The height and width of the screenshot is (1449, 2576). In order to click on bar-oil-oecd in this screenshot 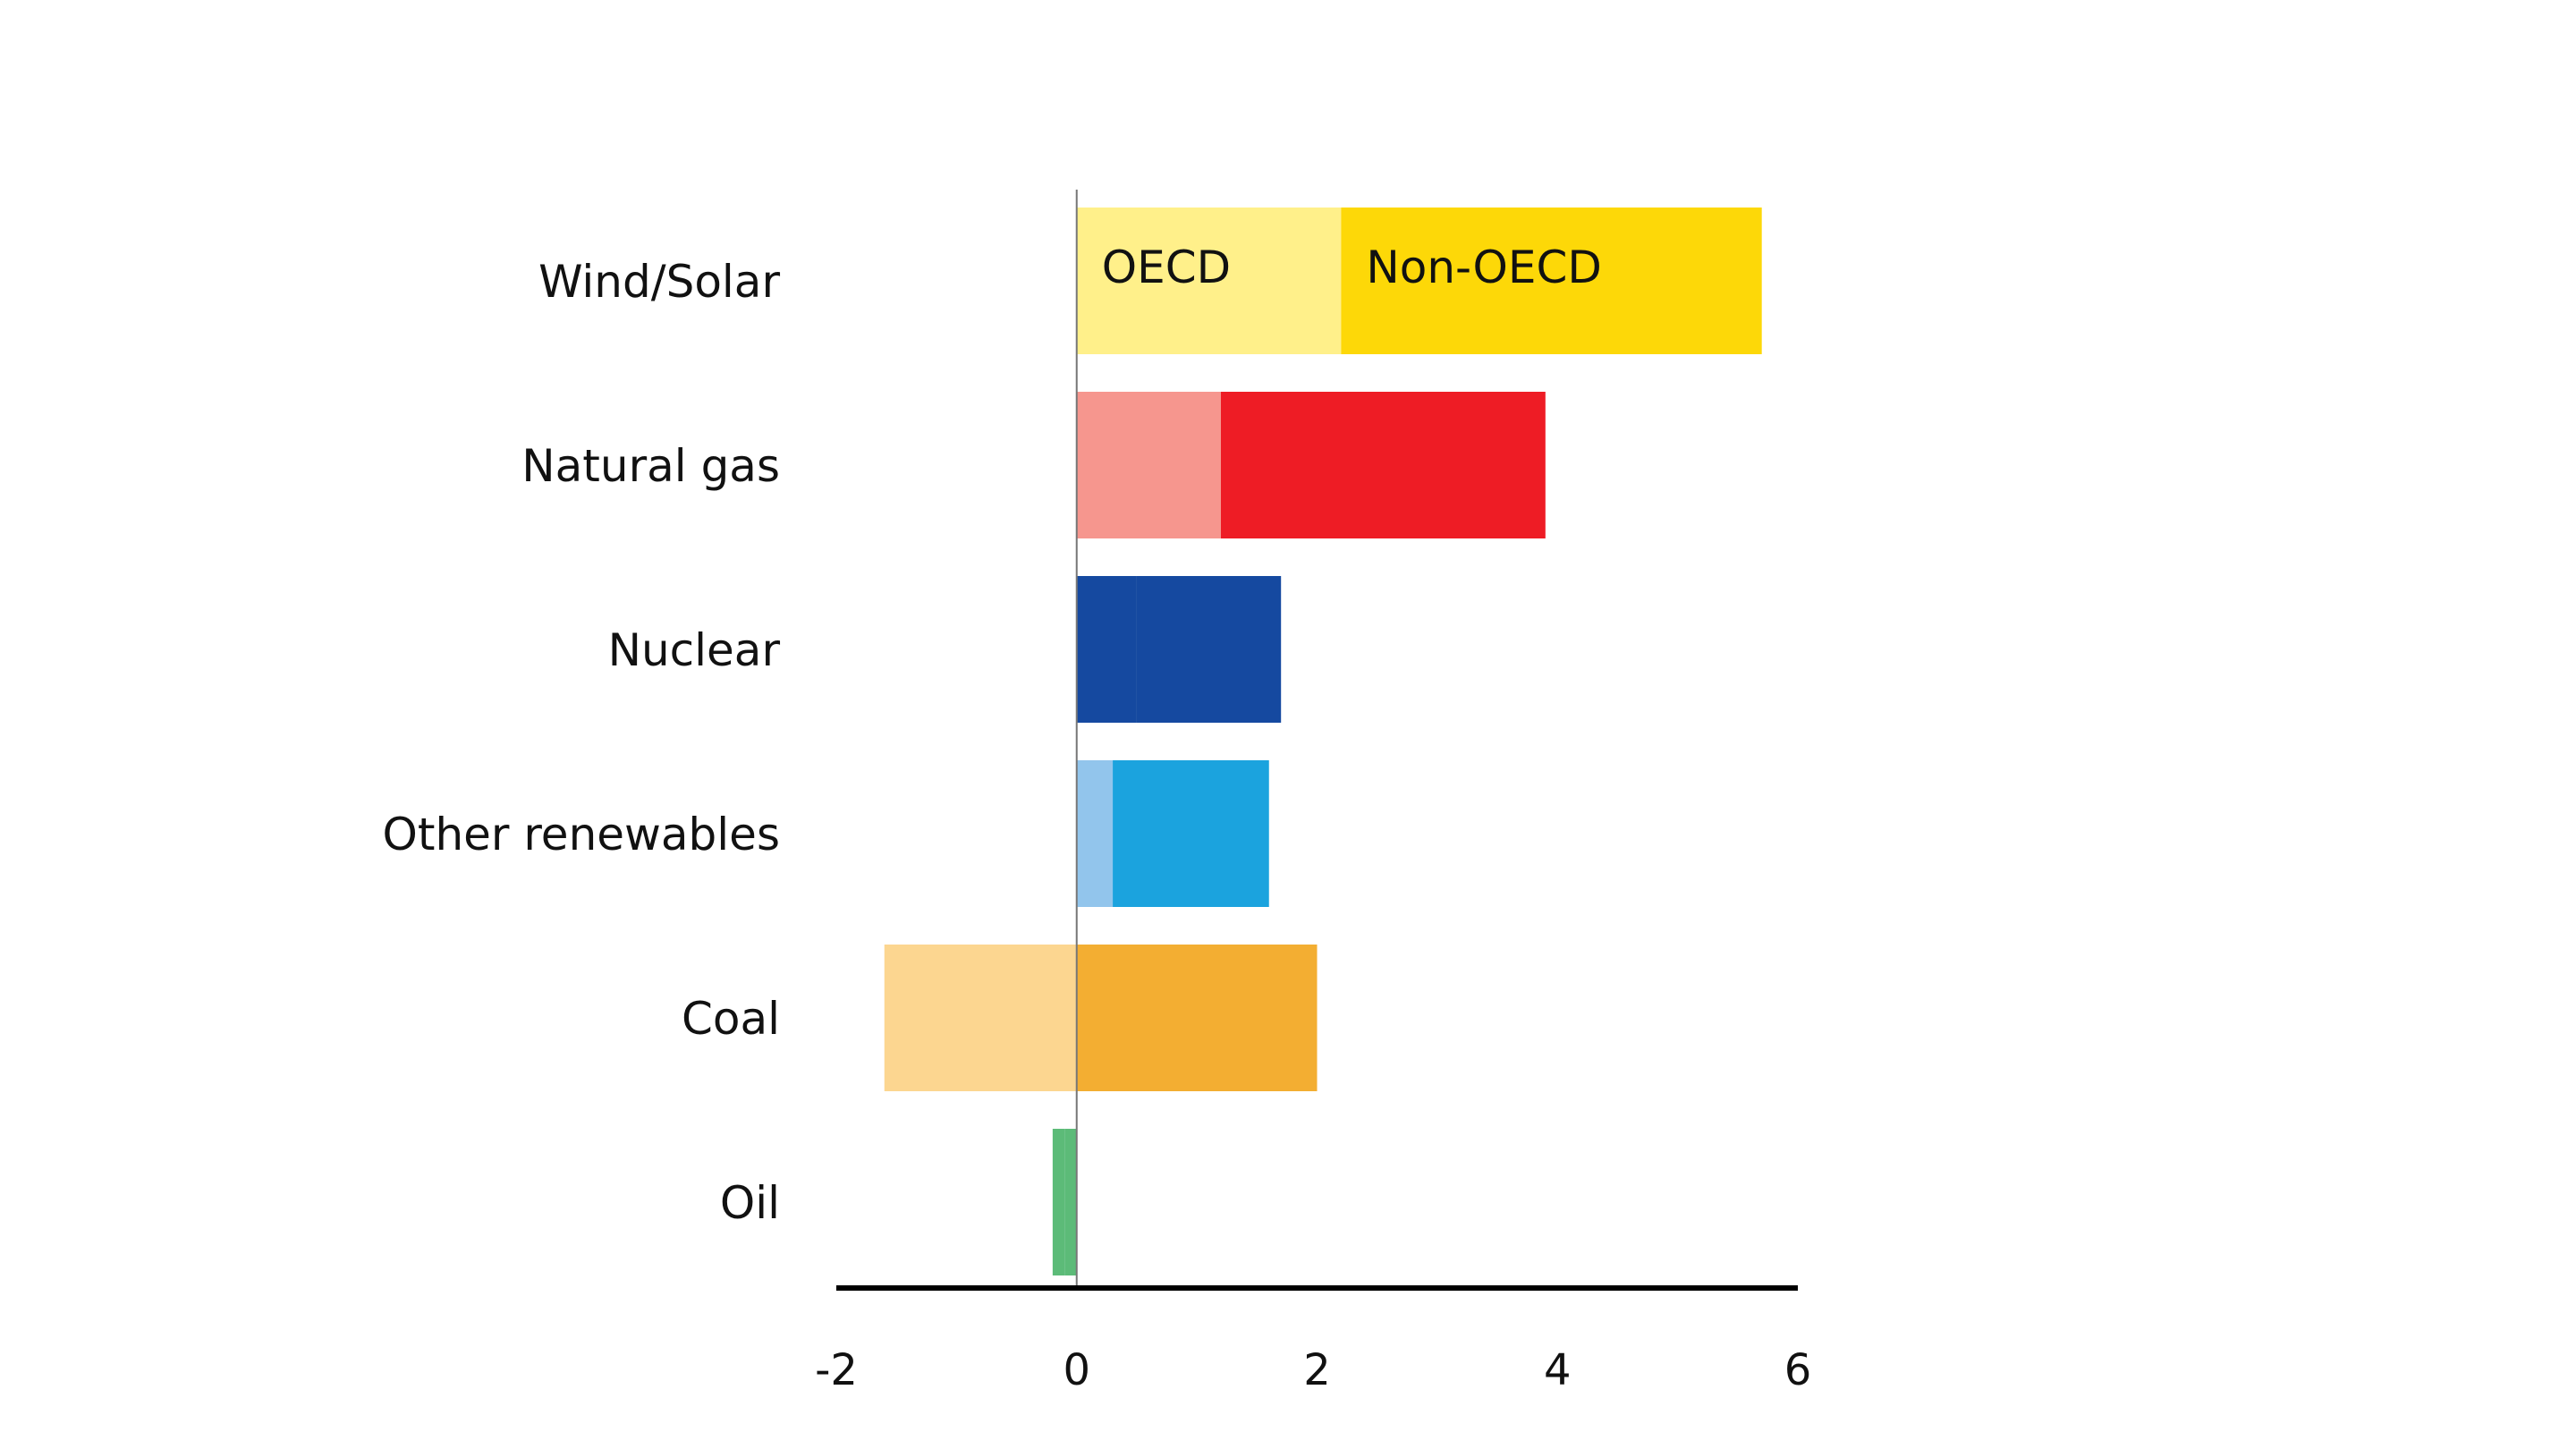, I will do `click(1070, 1202)`.